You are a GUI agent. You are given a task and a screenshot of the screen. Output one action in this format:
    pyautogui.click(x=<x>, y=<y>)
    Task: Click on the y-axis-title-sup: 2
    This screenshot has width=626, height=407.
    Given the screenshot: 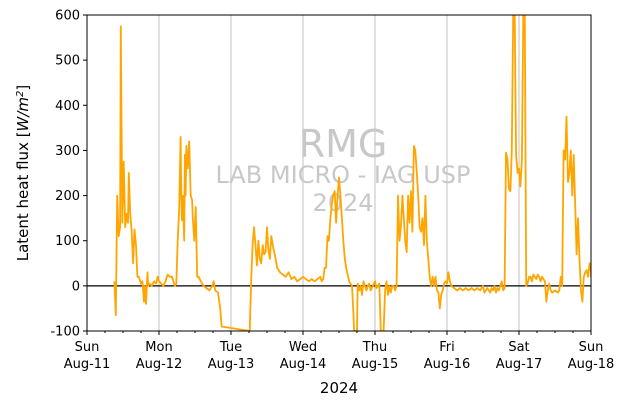 What is the action you would take?
    pyautogui.click(x=20, y=94)
    